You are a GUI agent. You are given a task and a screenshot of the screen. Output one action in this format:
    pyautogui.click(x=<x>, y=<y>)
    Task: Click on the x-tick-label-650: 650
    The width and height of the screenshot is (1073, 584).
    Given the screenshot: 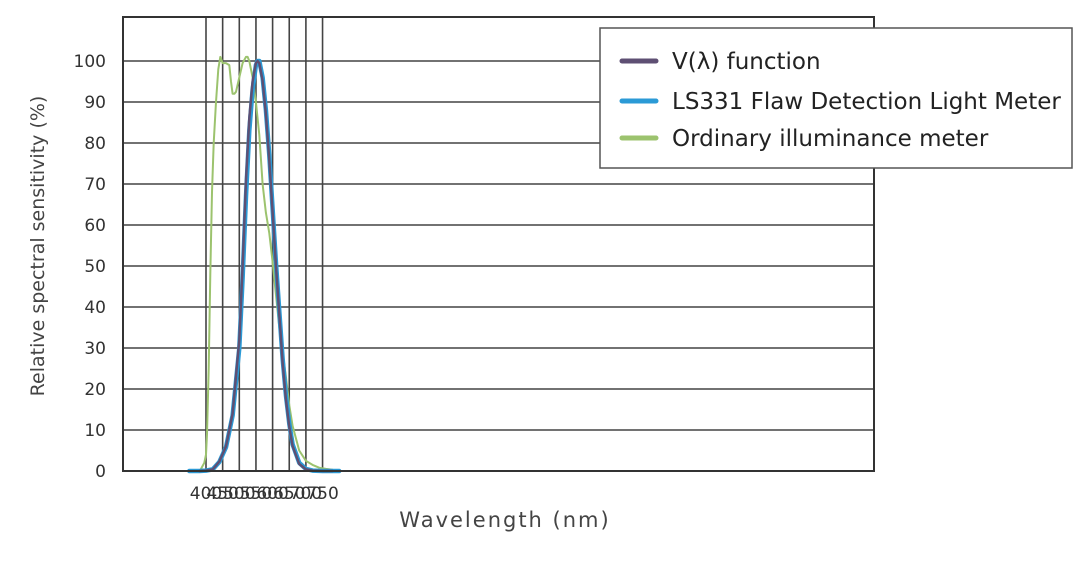 What is the action you would take?
    pyautogui.click(x=289, y=494)
    